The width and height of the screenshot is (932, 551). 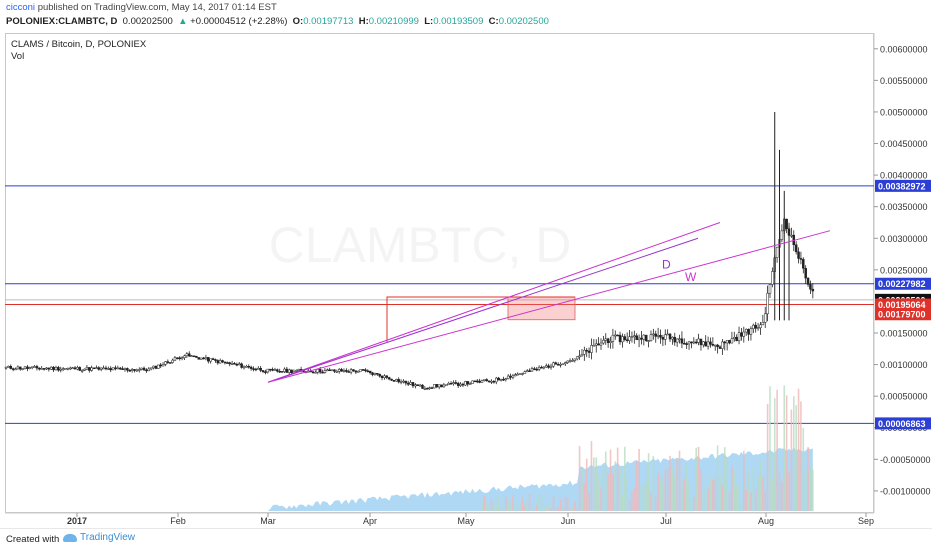 I want to click on x-tick-label: Mar, so click(x=268, y=521).